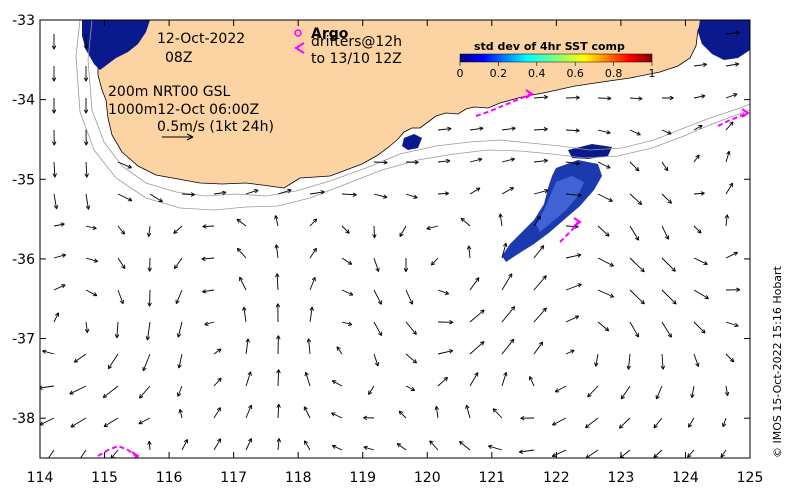  Describe the element at coordinates (201, 39) in the screenshot. I see `date-label: 12-Oct-2022` at that location.